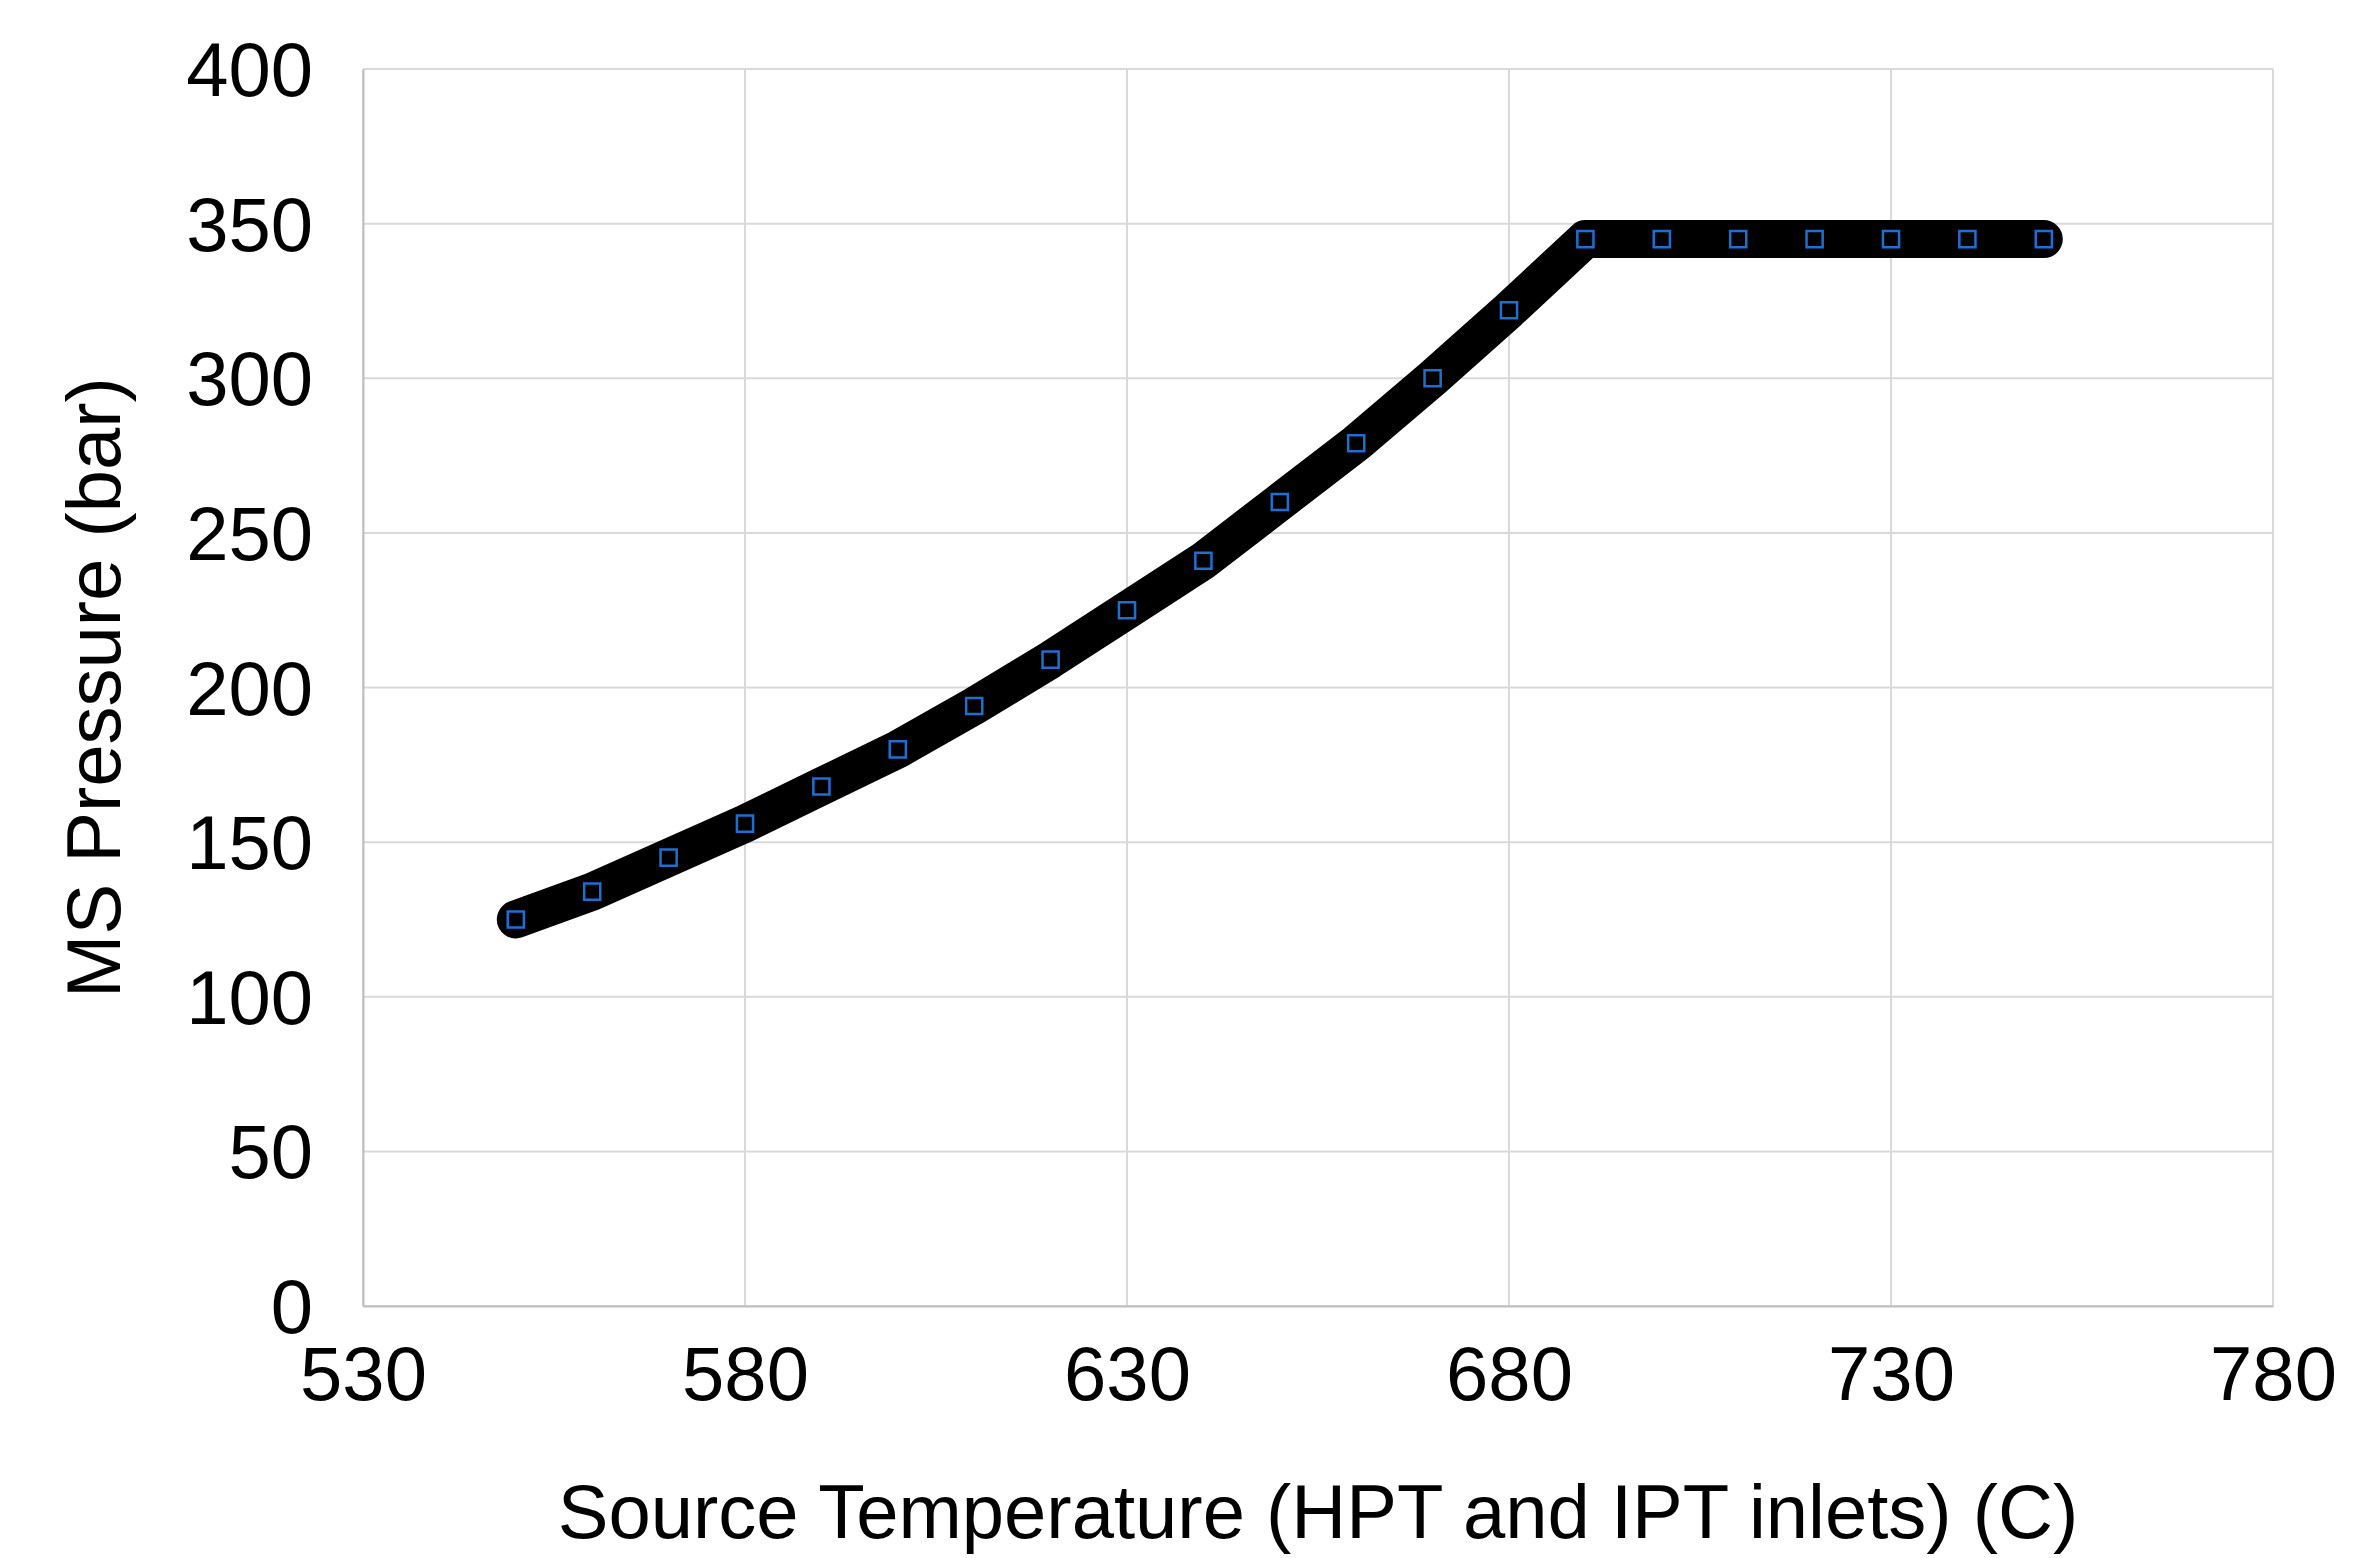 This screenshot has height=1558, width=2359. What do you see at coordinates (249, 379) in the screenshot?
I see `y-tick-label: 300` at bounding box center [249, 379].